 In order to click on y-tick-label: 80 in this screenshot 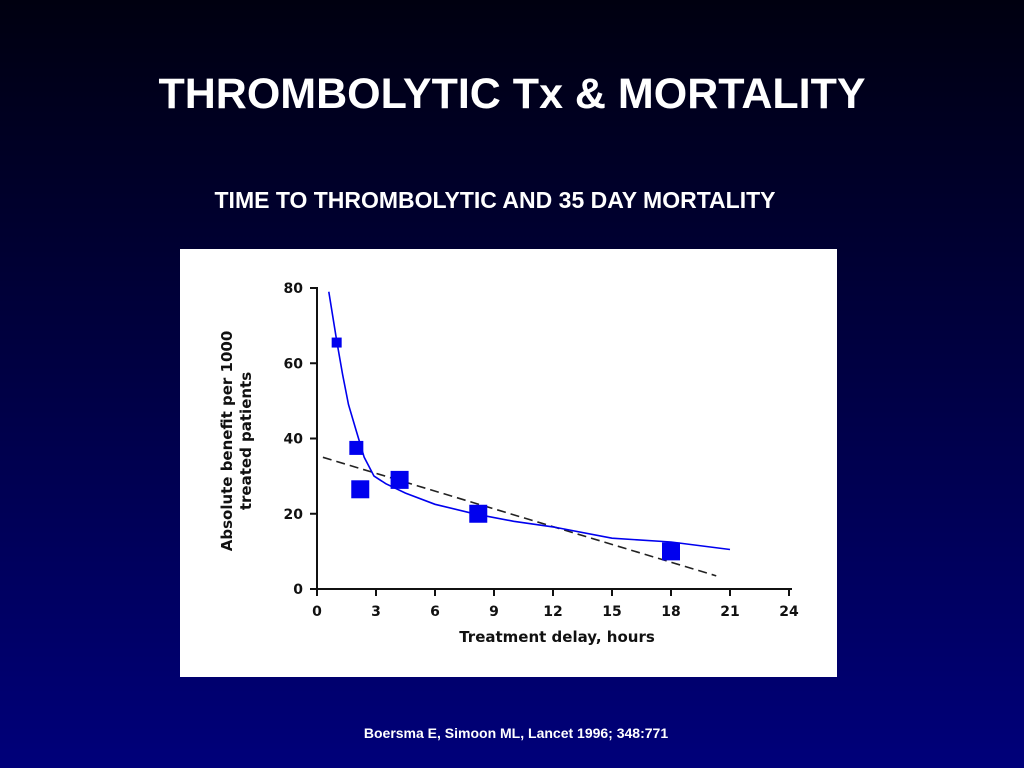, I will do `click(294, 289)`.